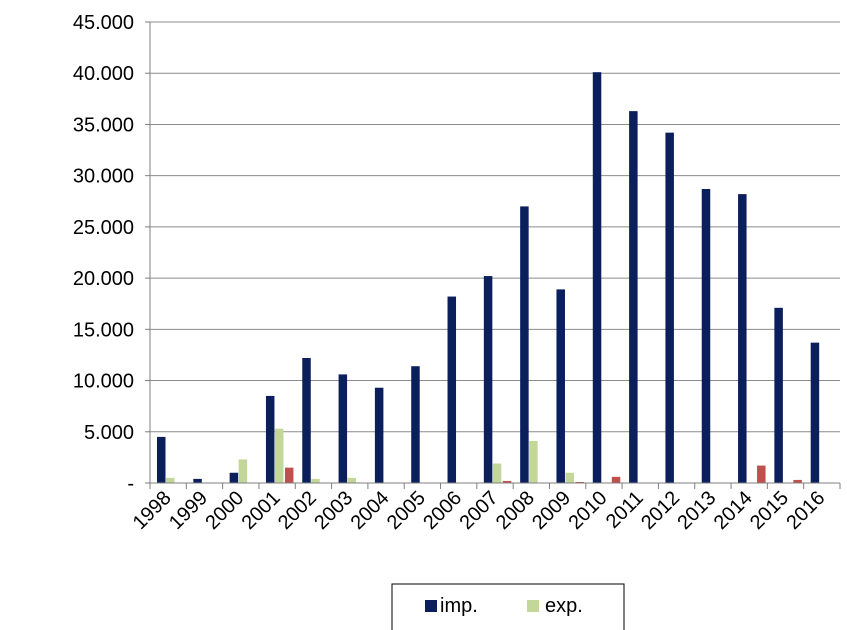  What do you see at coordinates (279, 455) in the screenshot?
I see `bar-exp-2001` at bounding box center [279, 455].